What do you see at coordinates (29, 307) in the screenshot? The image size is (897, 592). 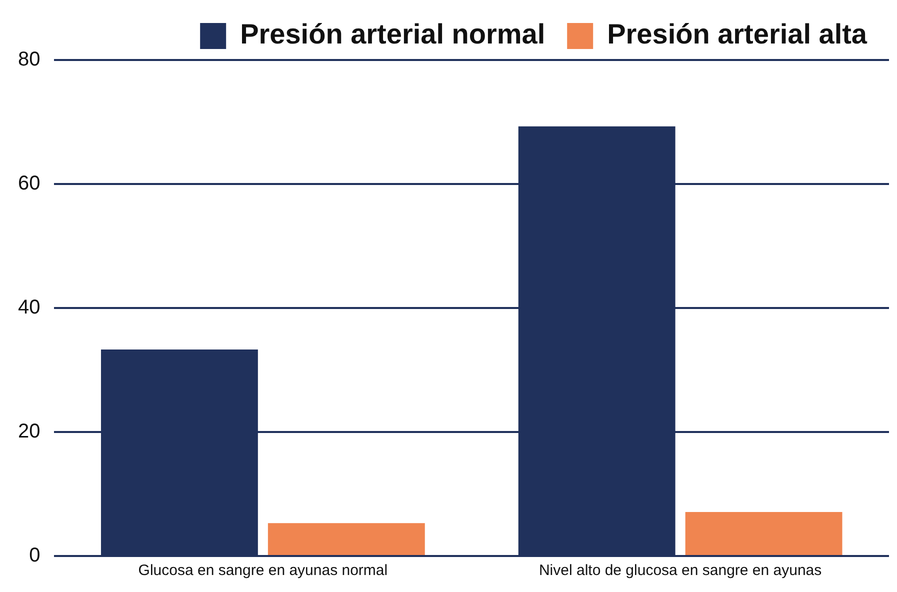 I see `y-tick-label: 40` at bounding box center [29, 307].